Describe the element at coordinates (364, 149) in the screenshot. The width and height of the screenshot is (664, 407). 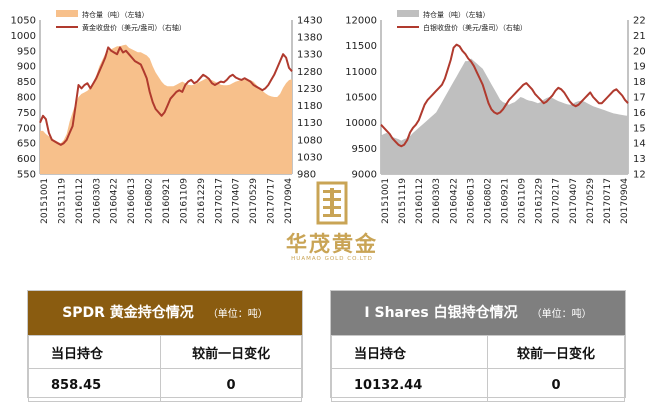
I see `y-left-tick-label: 9500` at that location.